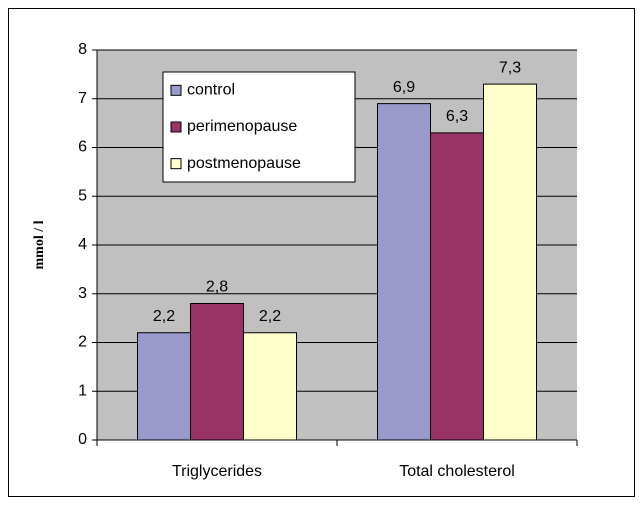 The height and width of the screenshot is (505, 643). Describe the element at coordinates (82, 98) in the screenshot. I see `y-tick-label: 7` at that location.